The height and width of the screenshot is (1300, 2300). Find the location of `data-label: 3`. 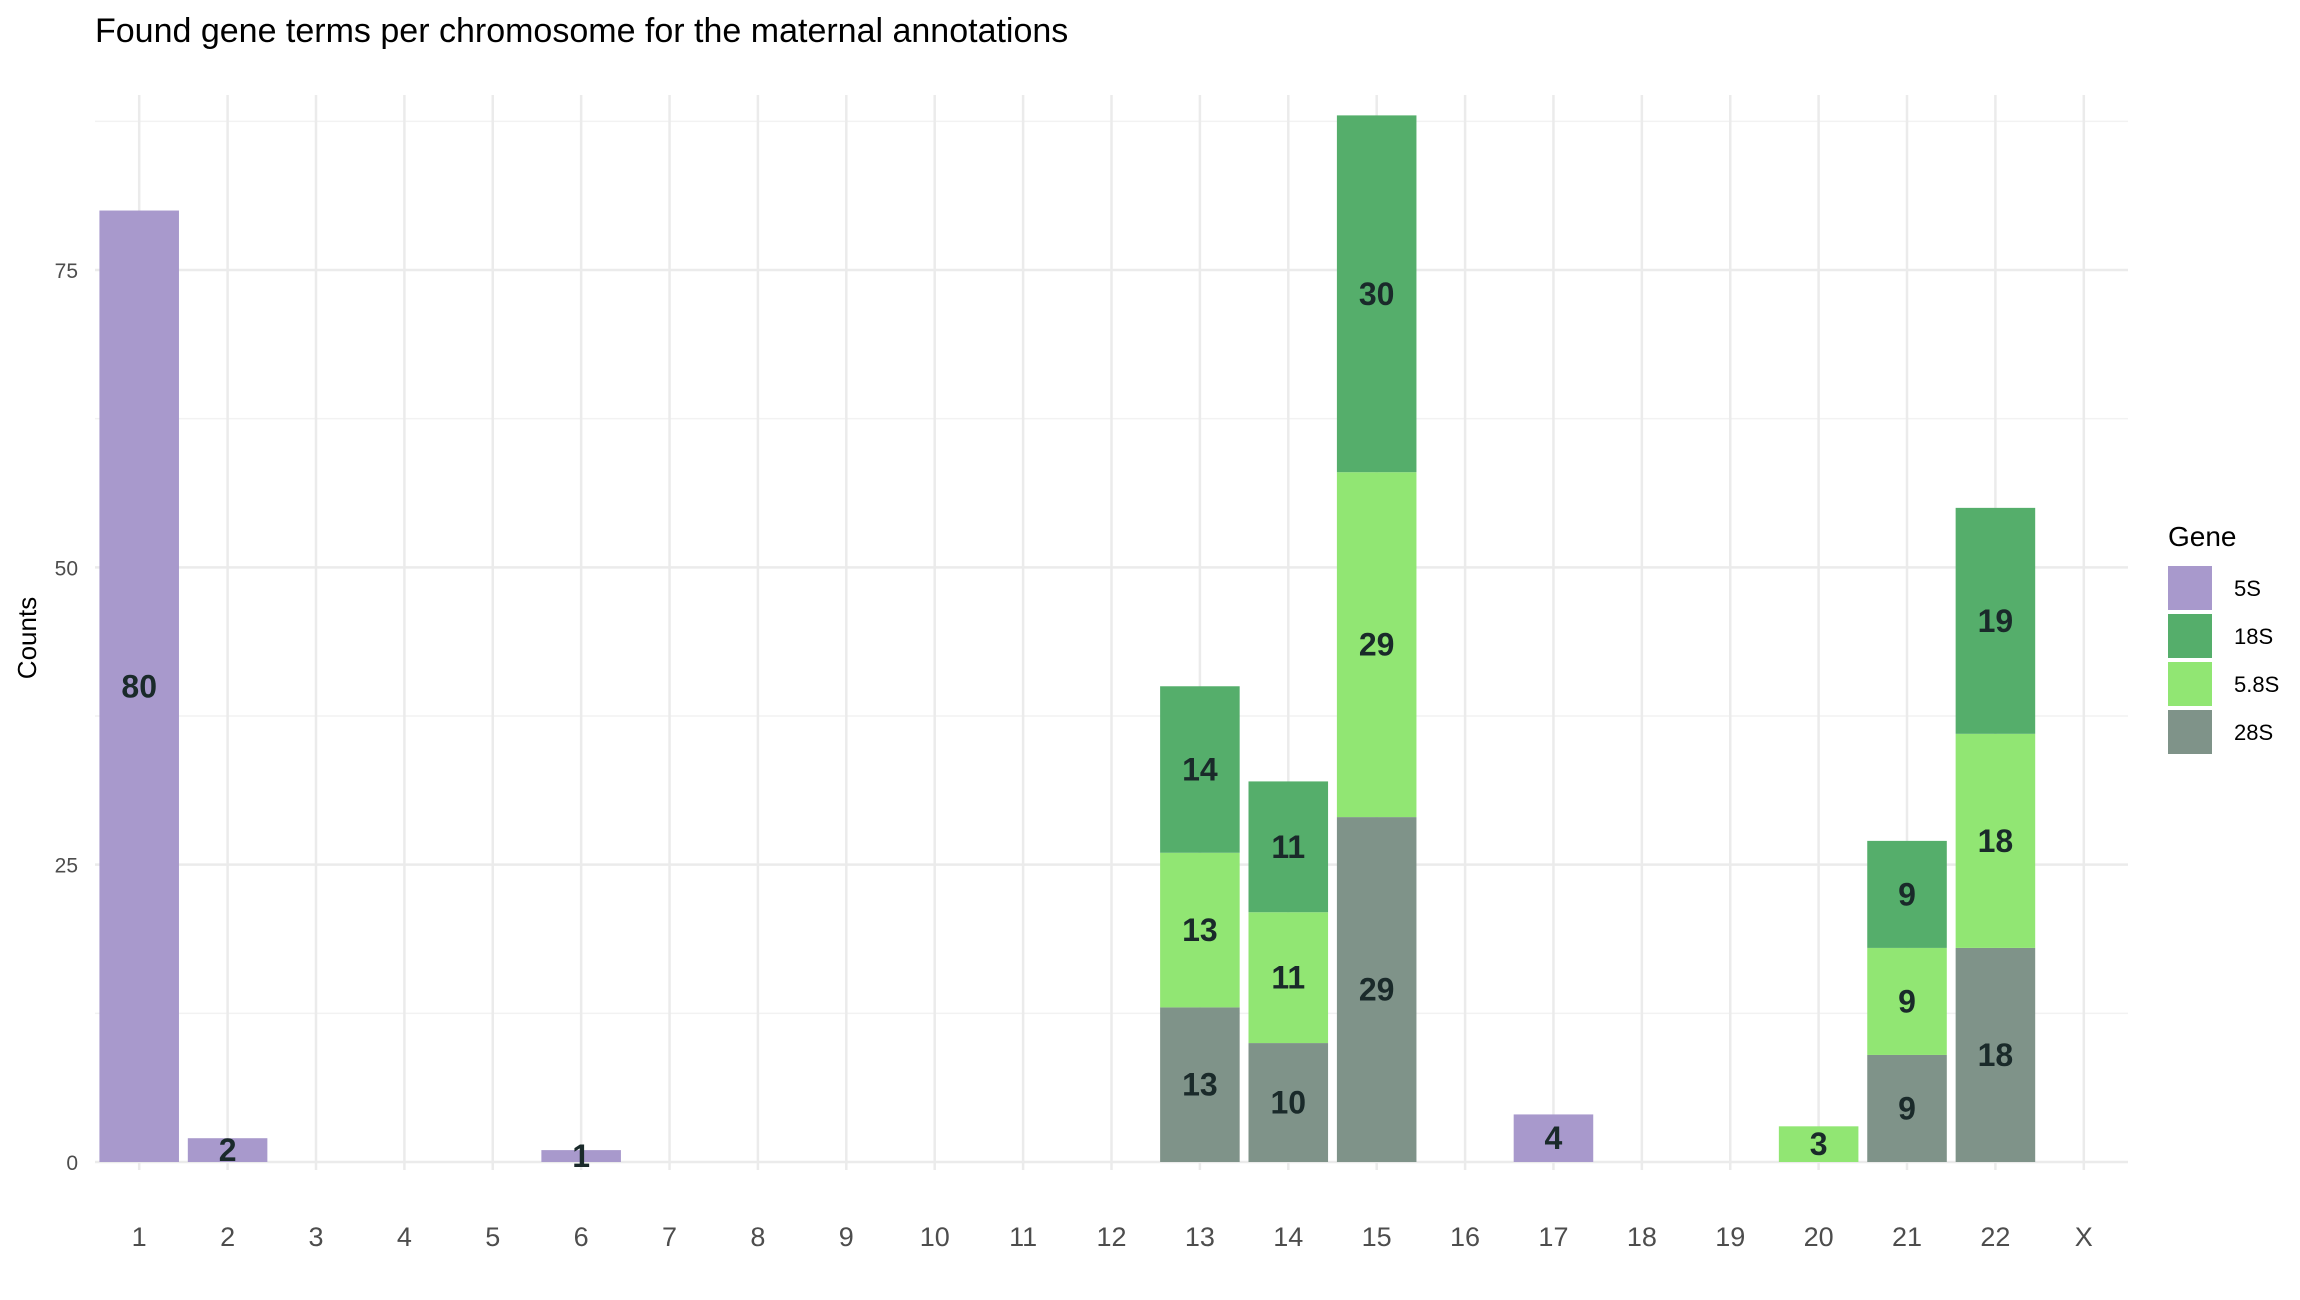

data-label: 3 is located at coordinates (1819, 1144).